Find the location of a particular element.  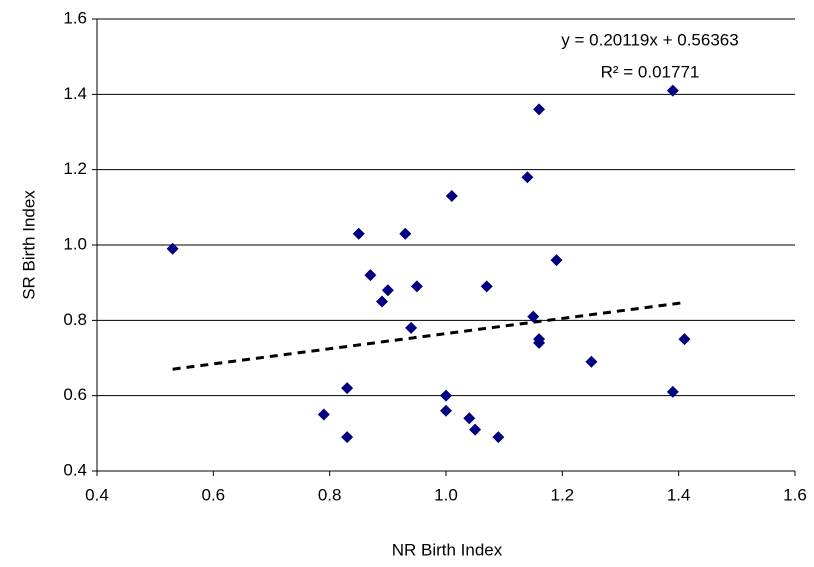

y-tick-label: 1.4 is located at coordinates (75, 93).